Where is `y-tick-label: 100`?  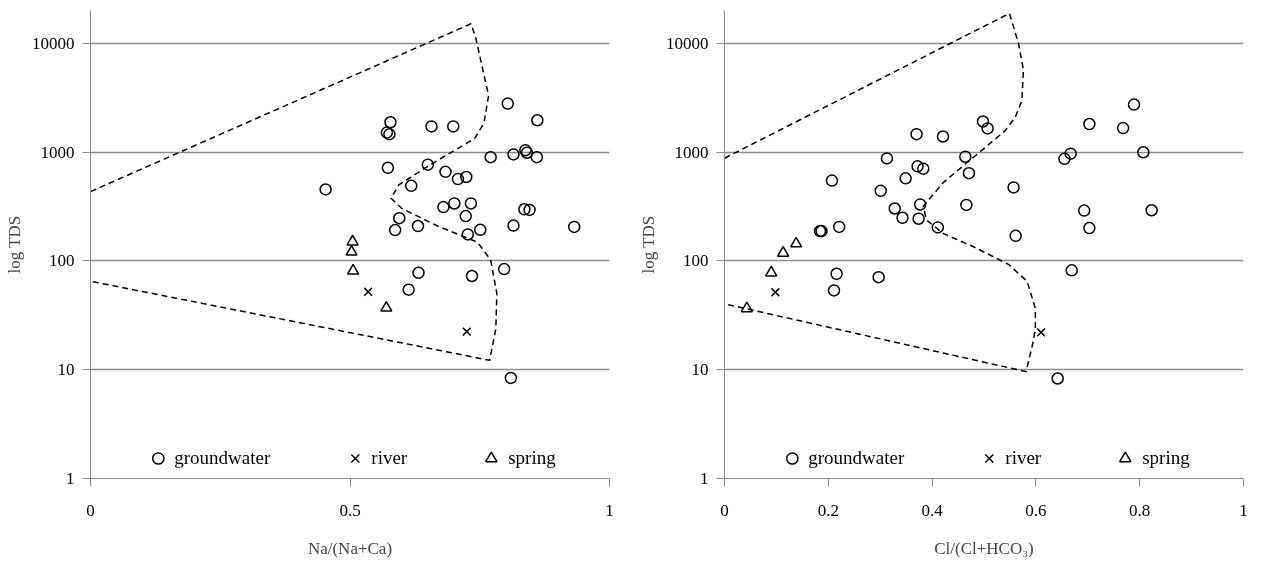 y-tick-label: 100 is located at coordinates (62, 261).